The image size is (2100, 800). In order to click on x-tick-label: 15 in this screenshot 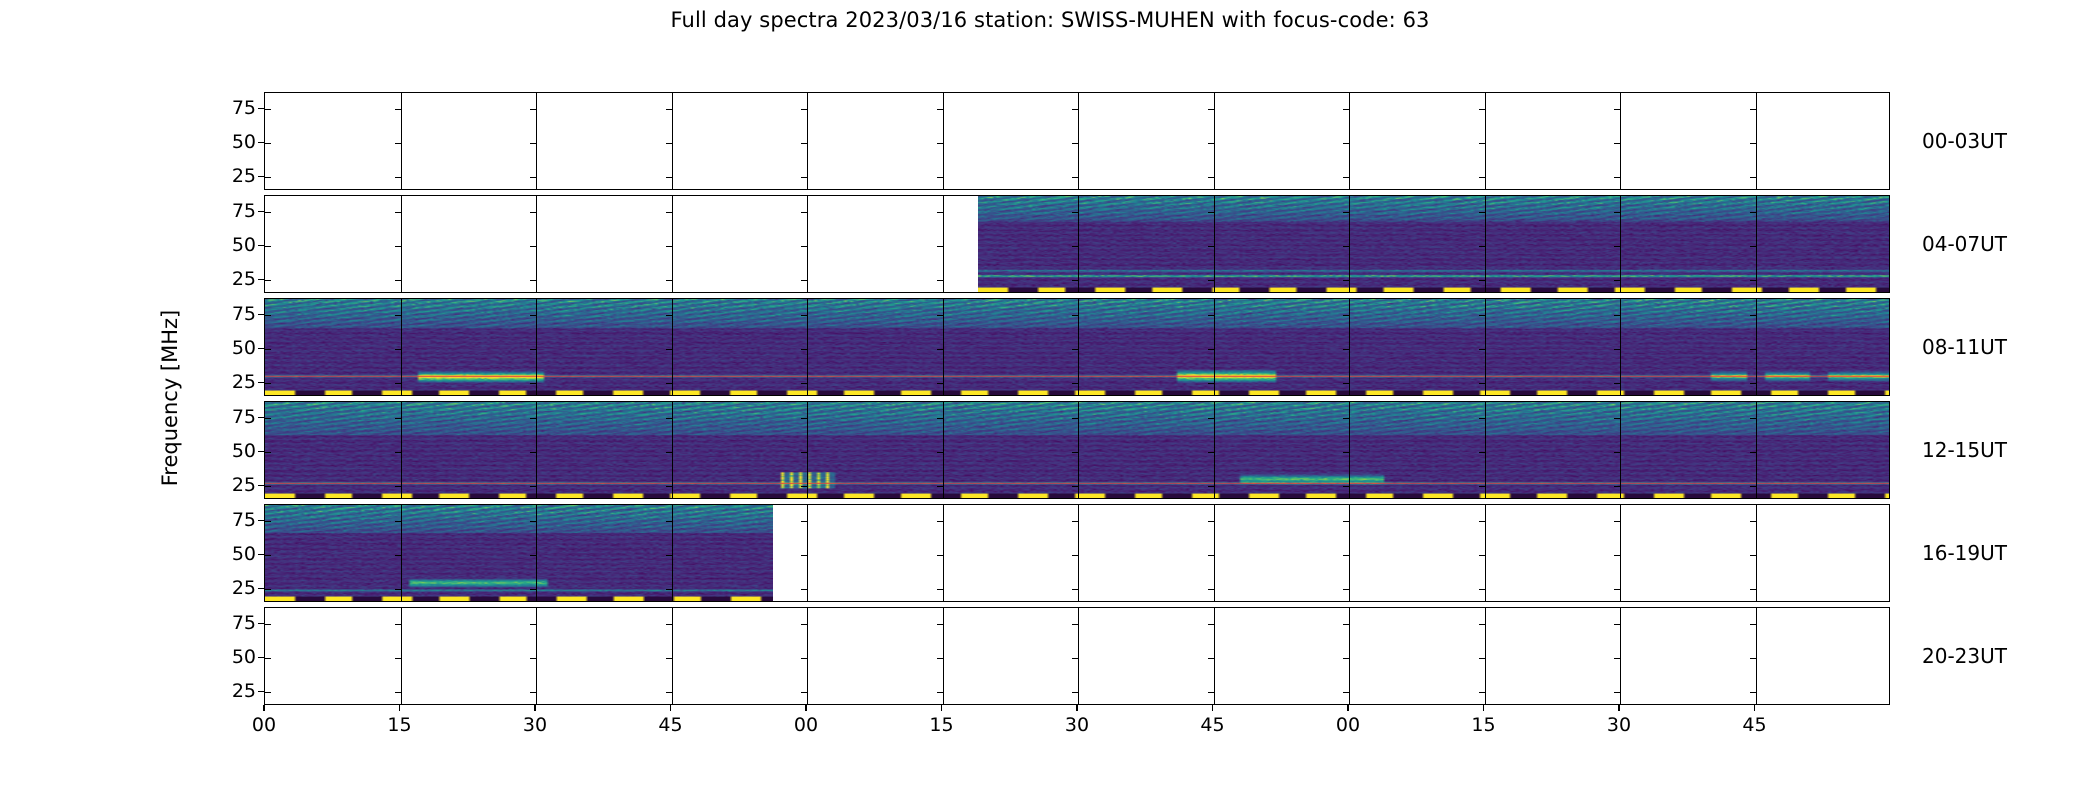, I will do `click(941, 725)`.